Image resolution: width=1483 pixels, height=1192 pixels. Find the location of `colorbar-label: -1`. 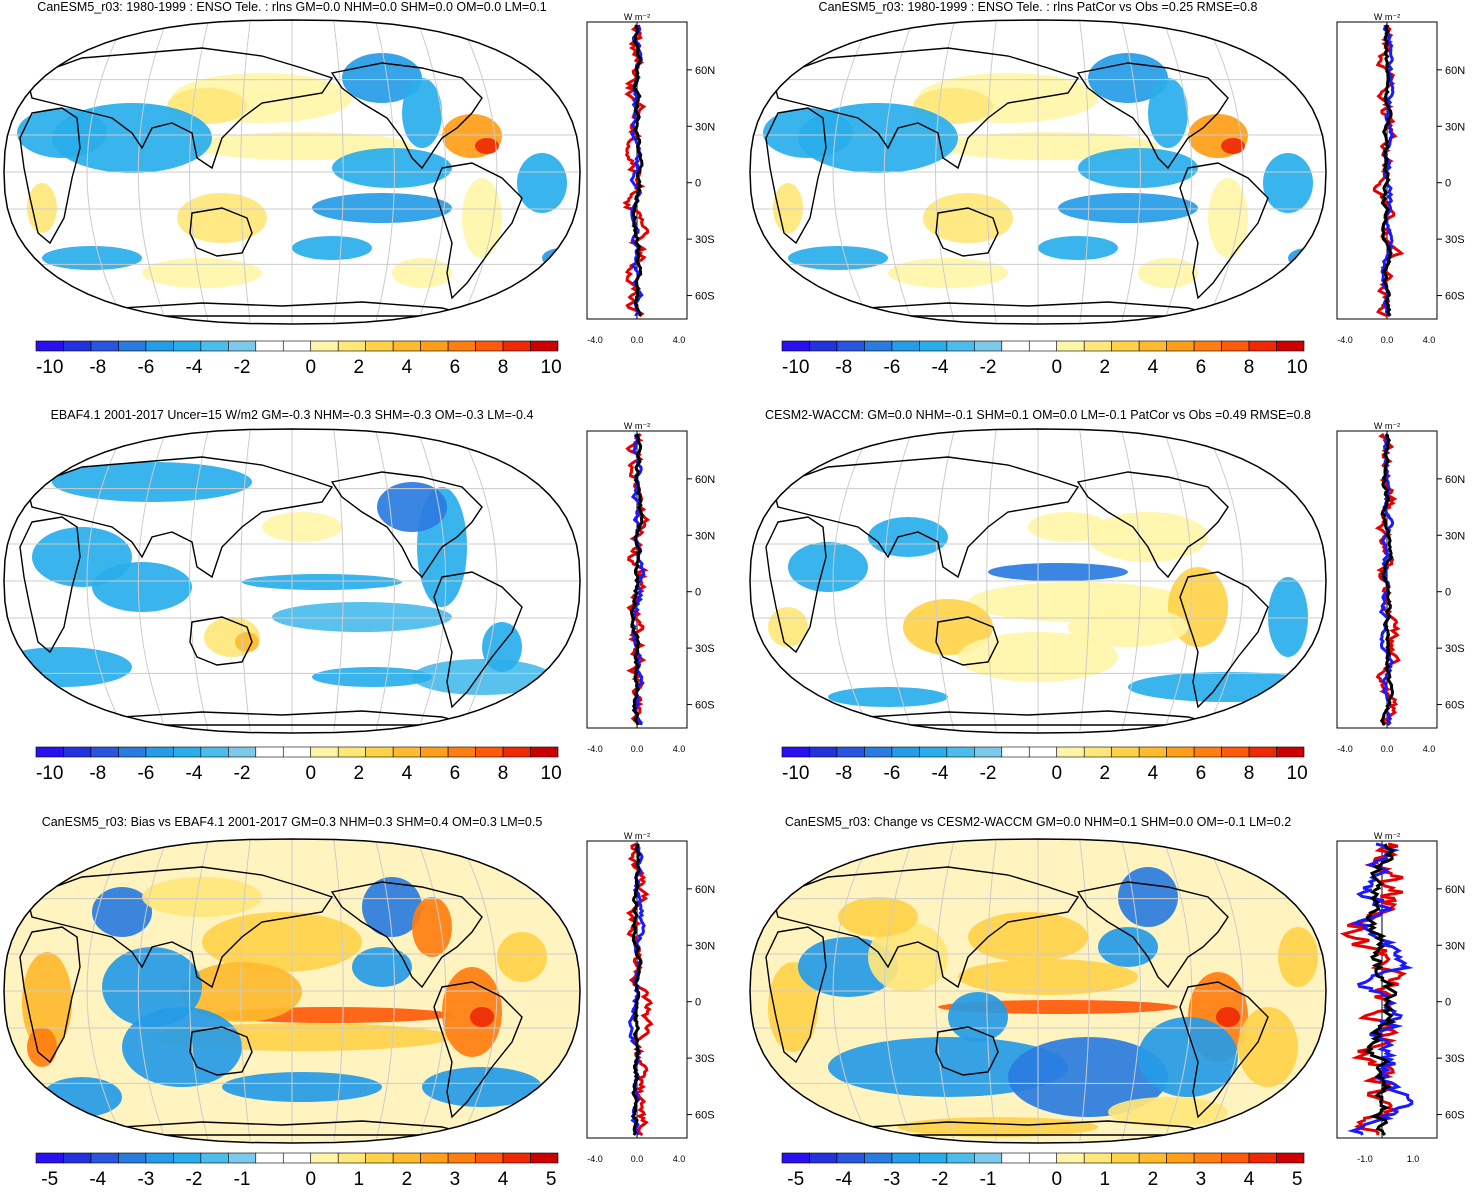

colorbar-label: -1 is located at coordinates (988, 1179).